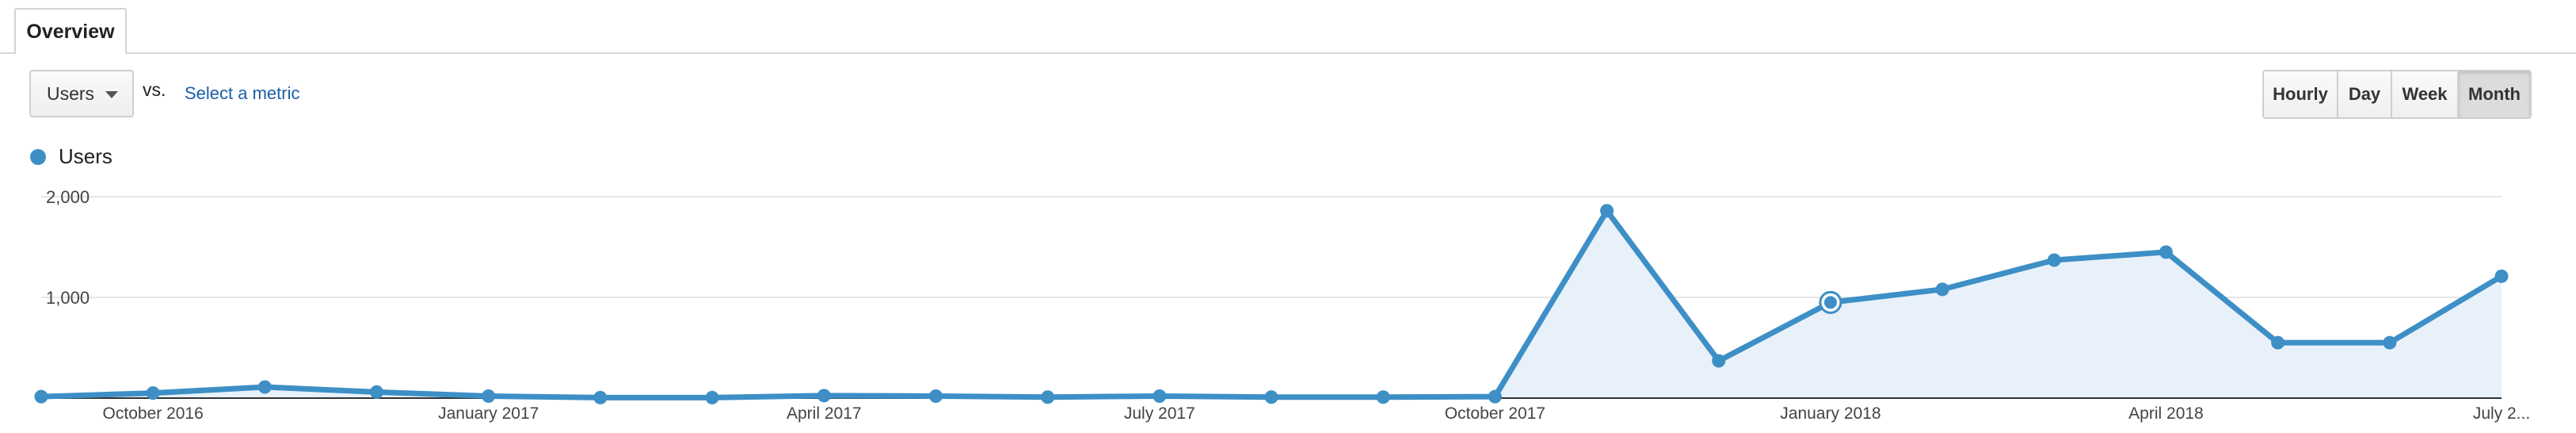 The height and width of the screenshot is (433, 2576). What do you see at coordinates (154, 89) in the screenshot?
I see `vs-label: vs.` at bounding box center [154, 89].